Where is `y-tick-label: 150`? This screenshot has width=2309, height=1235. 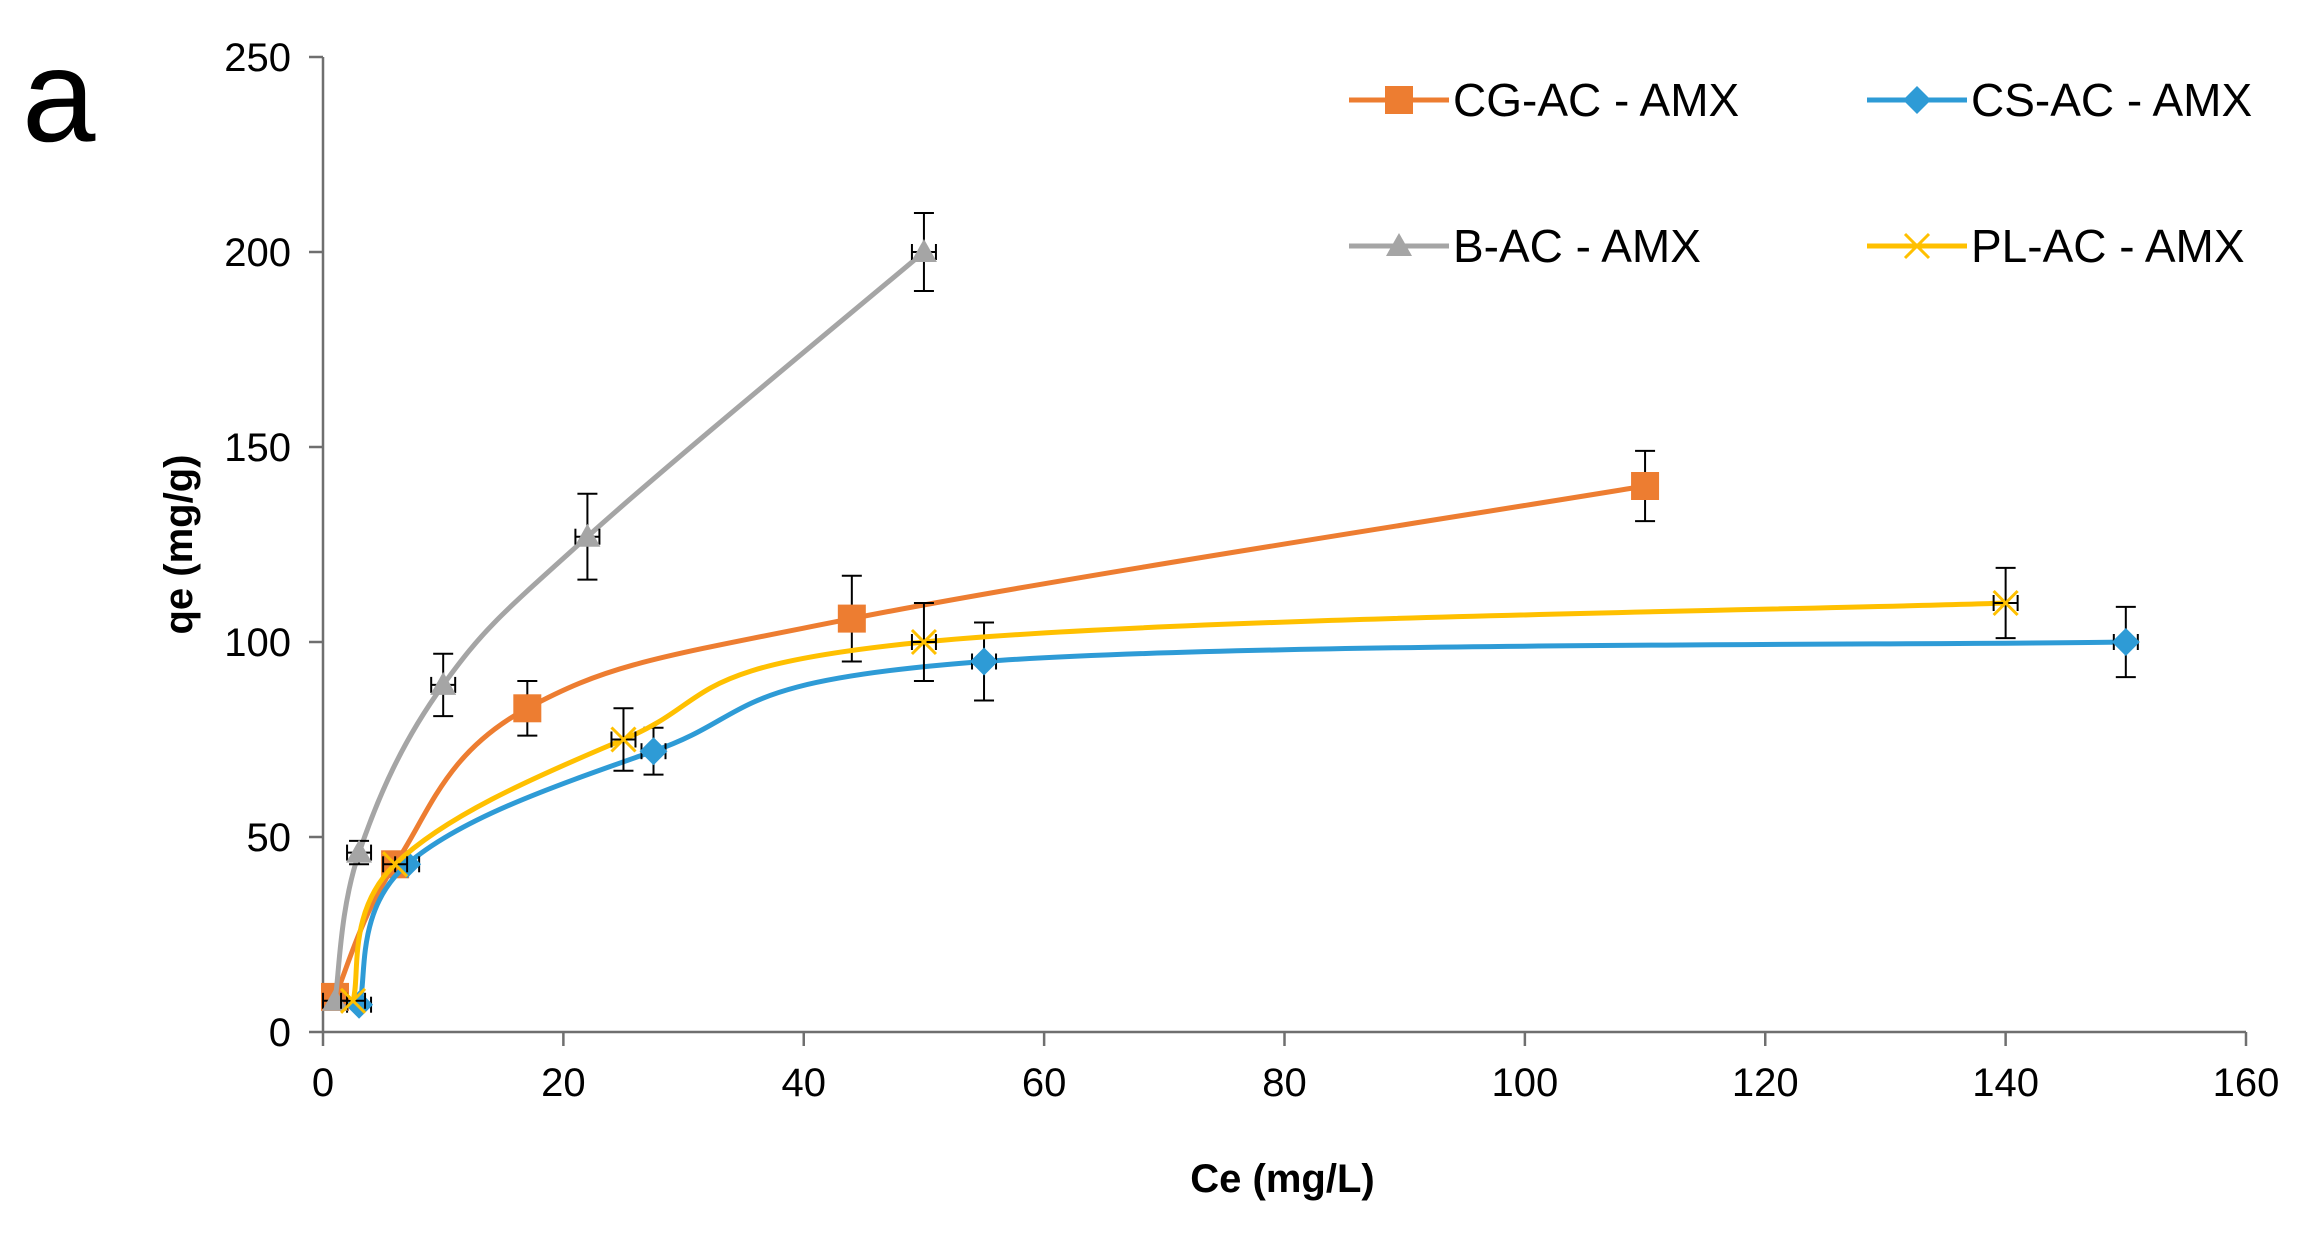 y-tick-label: 150 is located at coordinates (257, 448).